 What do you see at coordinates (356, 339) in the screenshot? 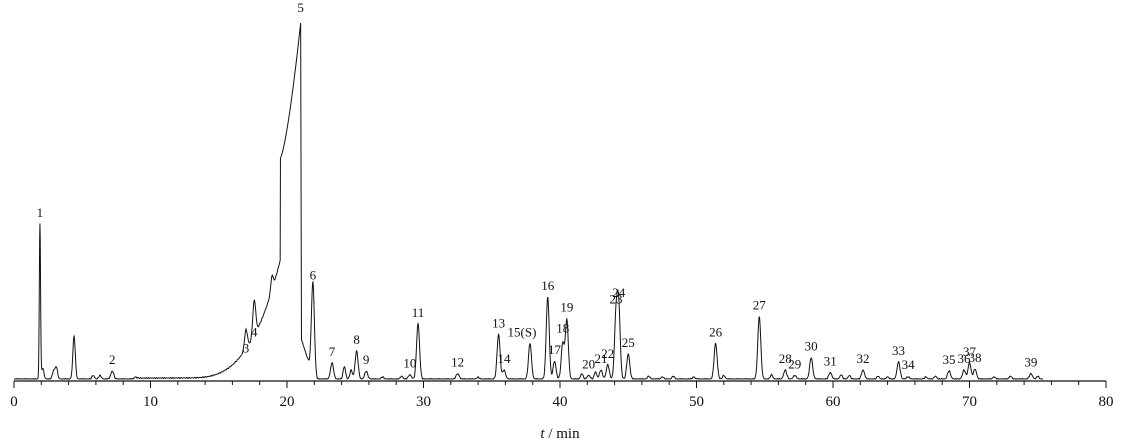
I see `peak-label: 8` at bounding box center [356, 339].